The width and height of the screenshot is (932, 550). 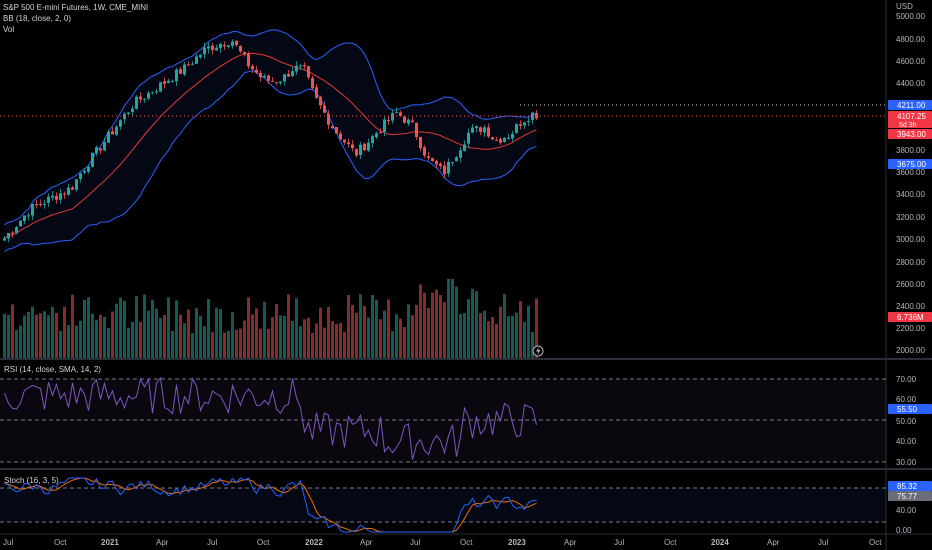 I want to click on stoch-k-value: 85.32, so click(x=907, y=486).